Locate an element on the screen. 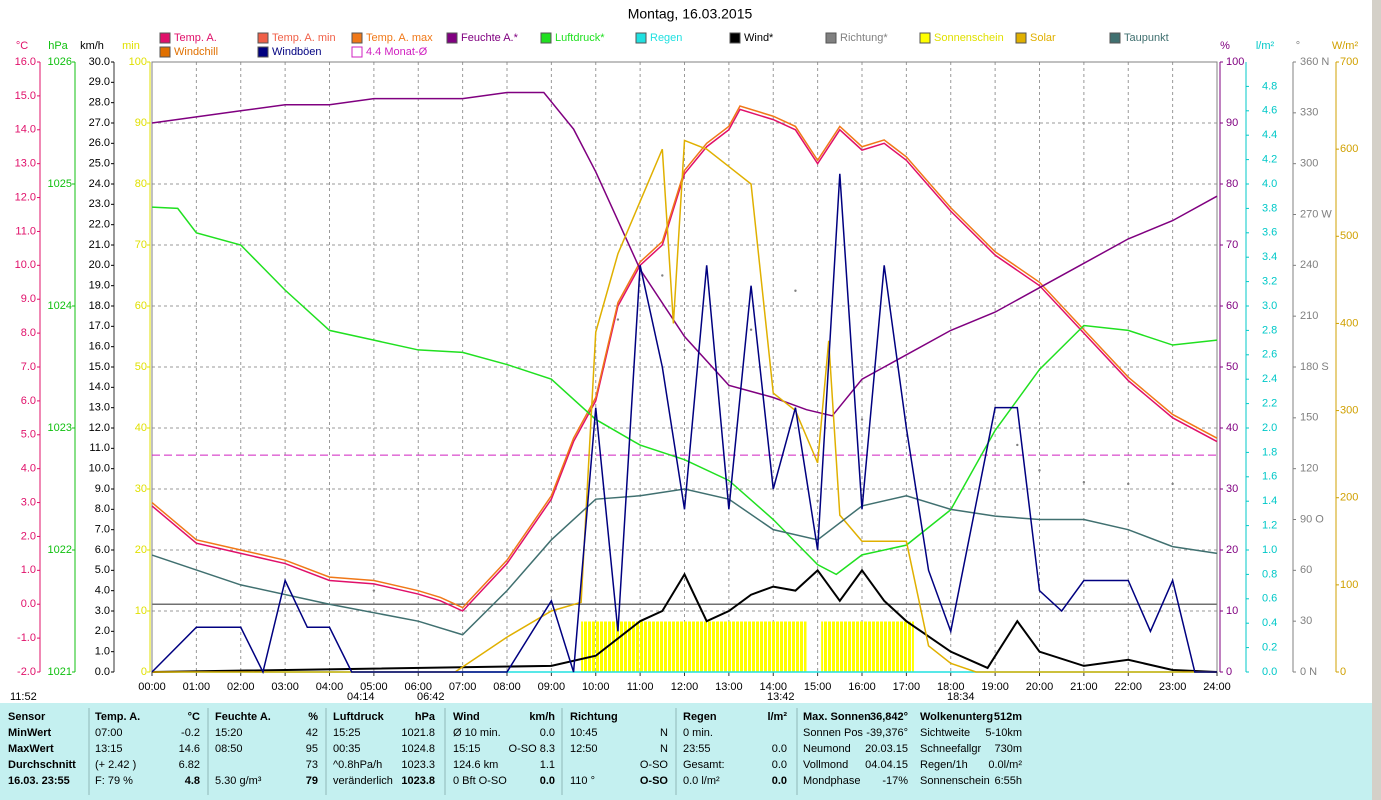 The height and width of the screenshot is (800, 1381). sunshine-bar is located at coordinates (867, 646).